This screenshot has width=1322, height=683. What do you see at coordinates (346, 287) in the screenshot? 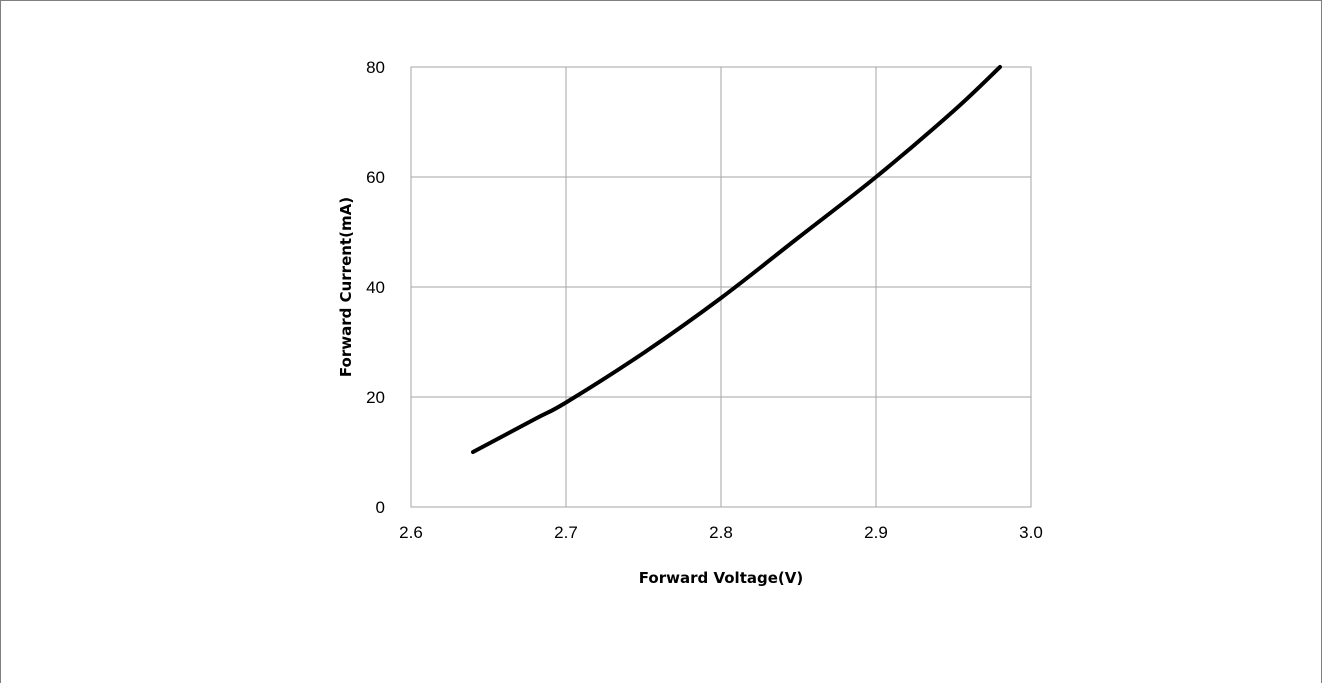
I see `y-axis-title: Forward Current(mA)` at bounding box center [346, 287].